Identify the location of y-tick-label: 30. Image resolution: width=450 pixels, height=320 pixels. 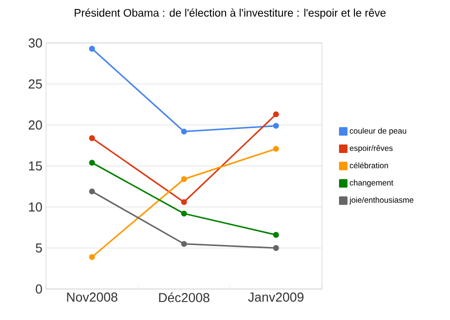
(35, 43).